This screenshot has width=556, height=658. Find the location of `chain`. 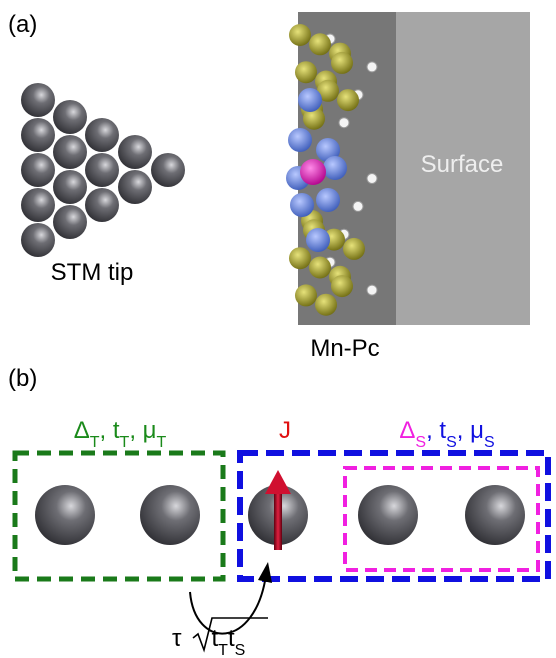

chain is located at coordinates (280, 515).